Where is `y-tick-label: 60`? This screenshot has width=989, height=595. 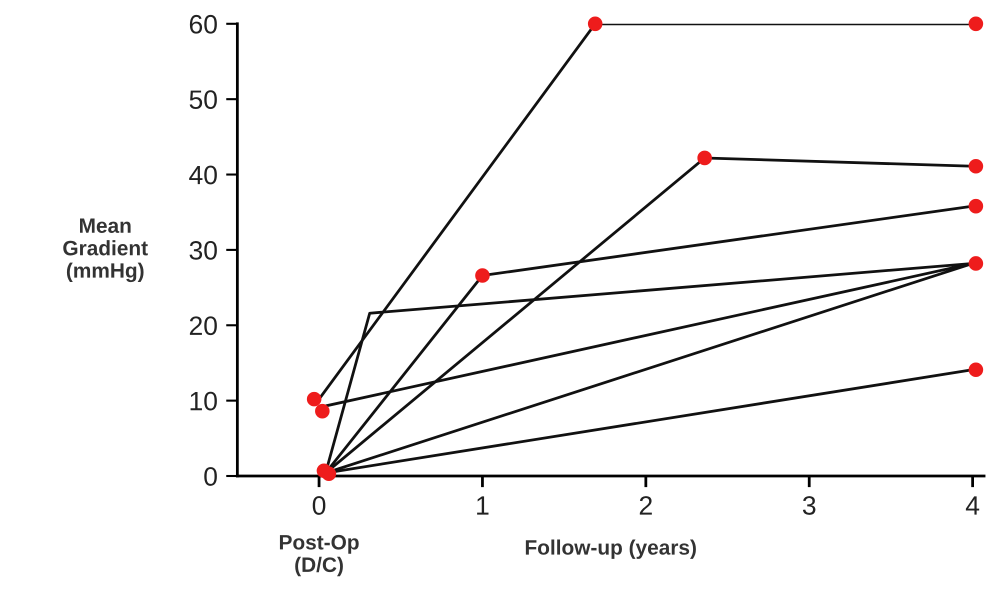 y-tick-label: 60 is located at coordinates (203, 24).